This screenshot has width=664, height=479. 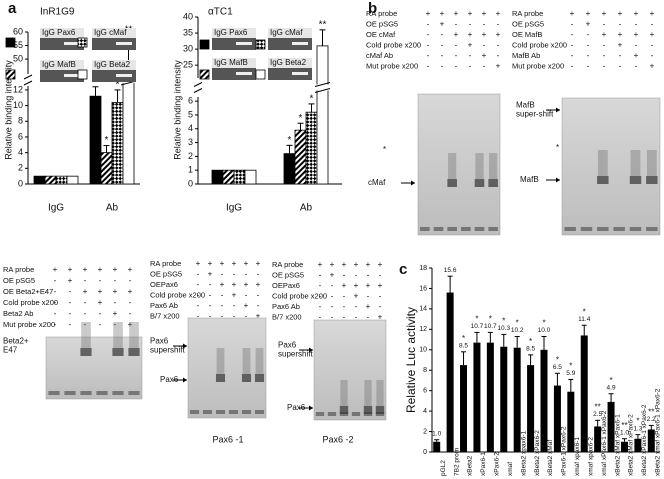 What do you see at coordinates (423, 288) in the screenshot?
I see `y-tick-label: 16` at bounding box center [423, 288].